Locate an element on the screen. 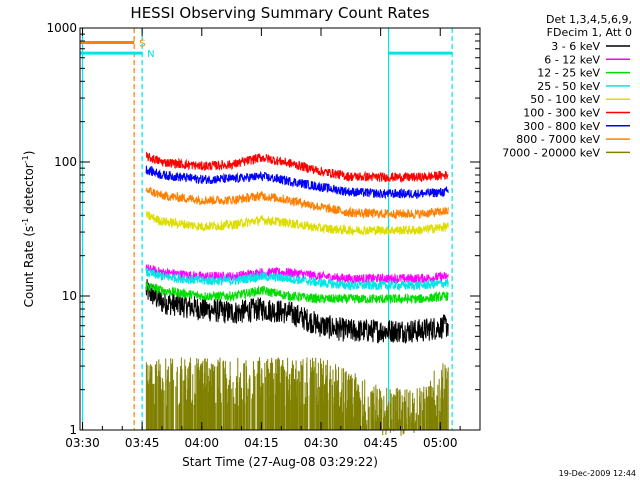 The width and height of the screenshot is (640, 480). y-tick-label: 10 is located at coordinates (69, 296).